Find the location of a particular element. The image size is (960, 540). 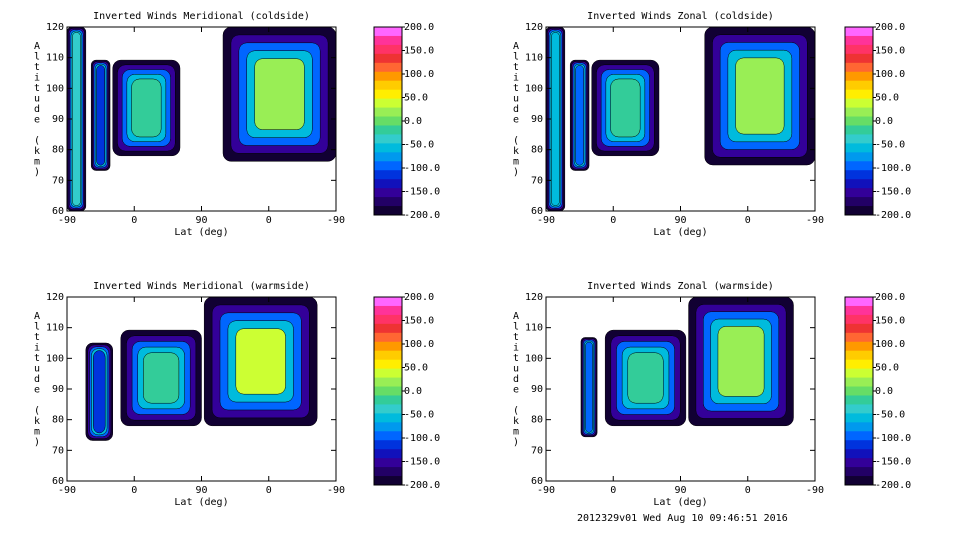

colorbar-label: 150.0 is located at coordinates (419, 321).